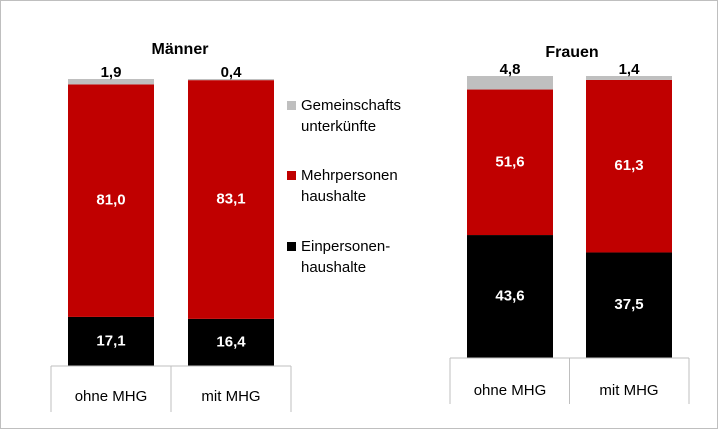 The width and height of the screenshot is (718, 429). Describe the element at coordinates (349, 186) in the screenshot. I see `legend-label: Mehrpersonen haushalte` at that location.